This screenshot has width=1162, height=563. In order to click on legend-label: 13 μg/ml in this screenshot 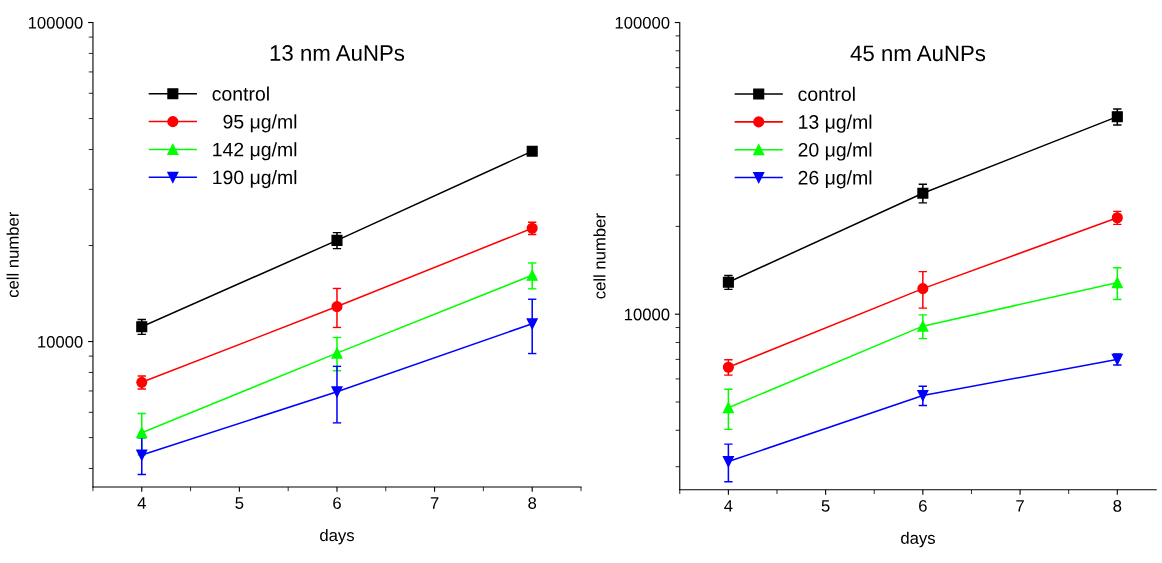, I will do `click(835, 123)`.